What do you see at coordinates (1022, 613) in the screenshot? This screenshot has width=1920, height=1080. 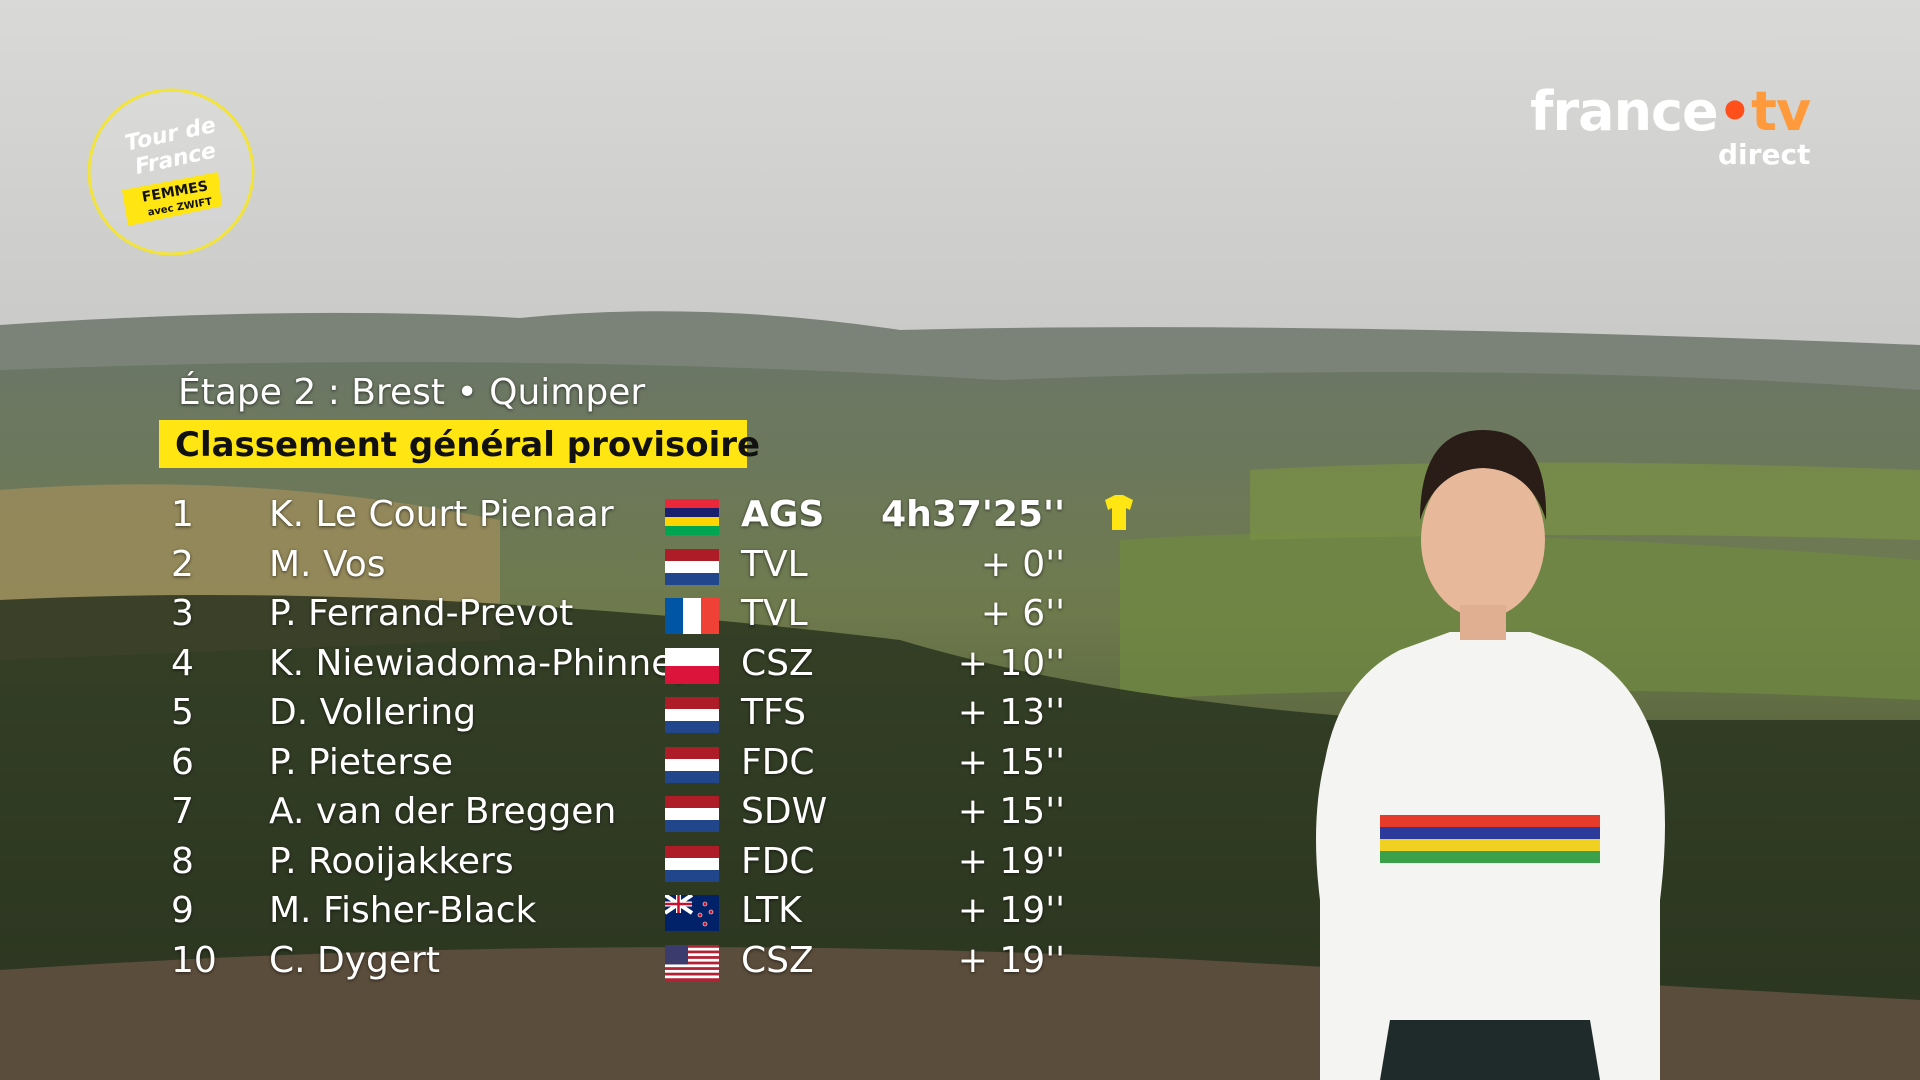 I see `time: + 6''` at bounding box center [1022, 613].